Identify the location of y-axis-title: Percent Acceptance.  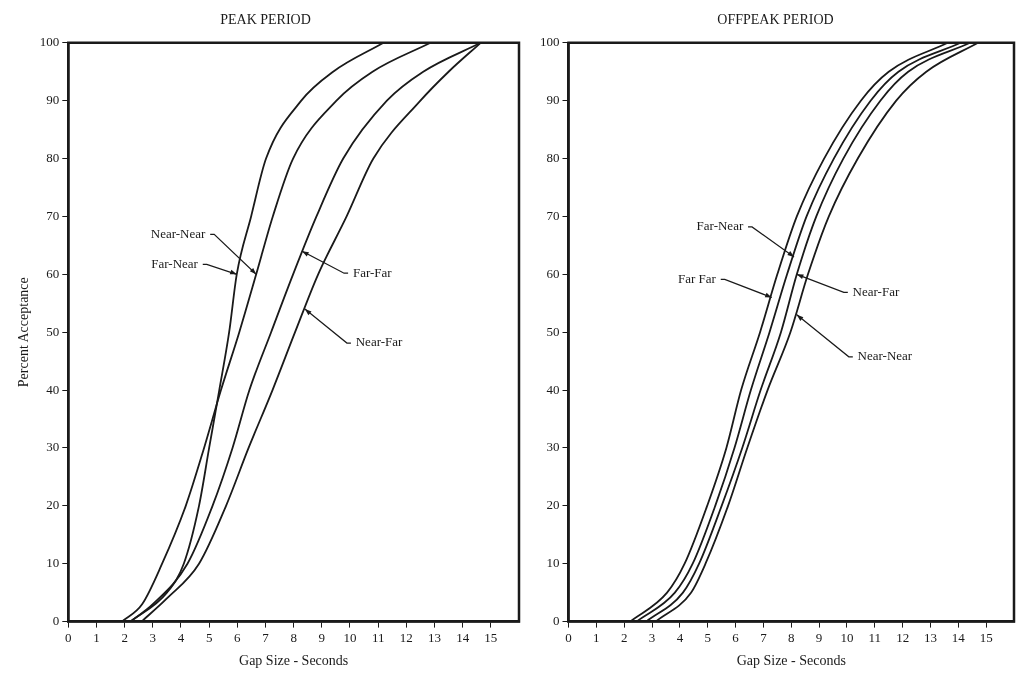
(24, 332).